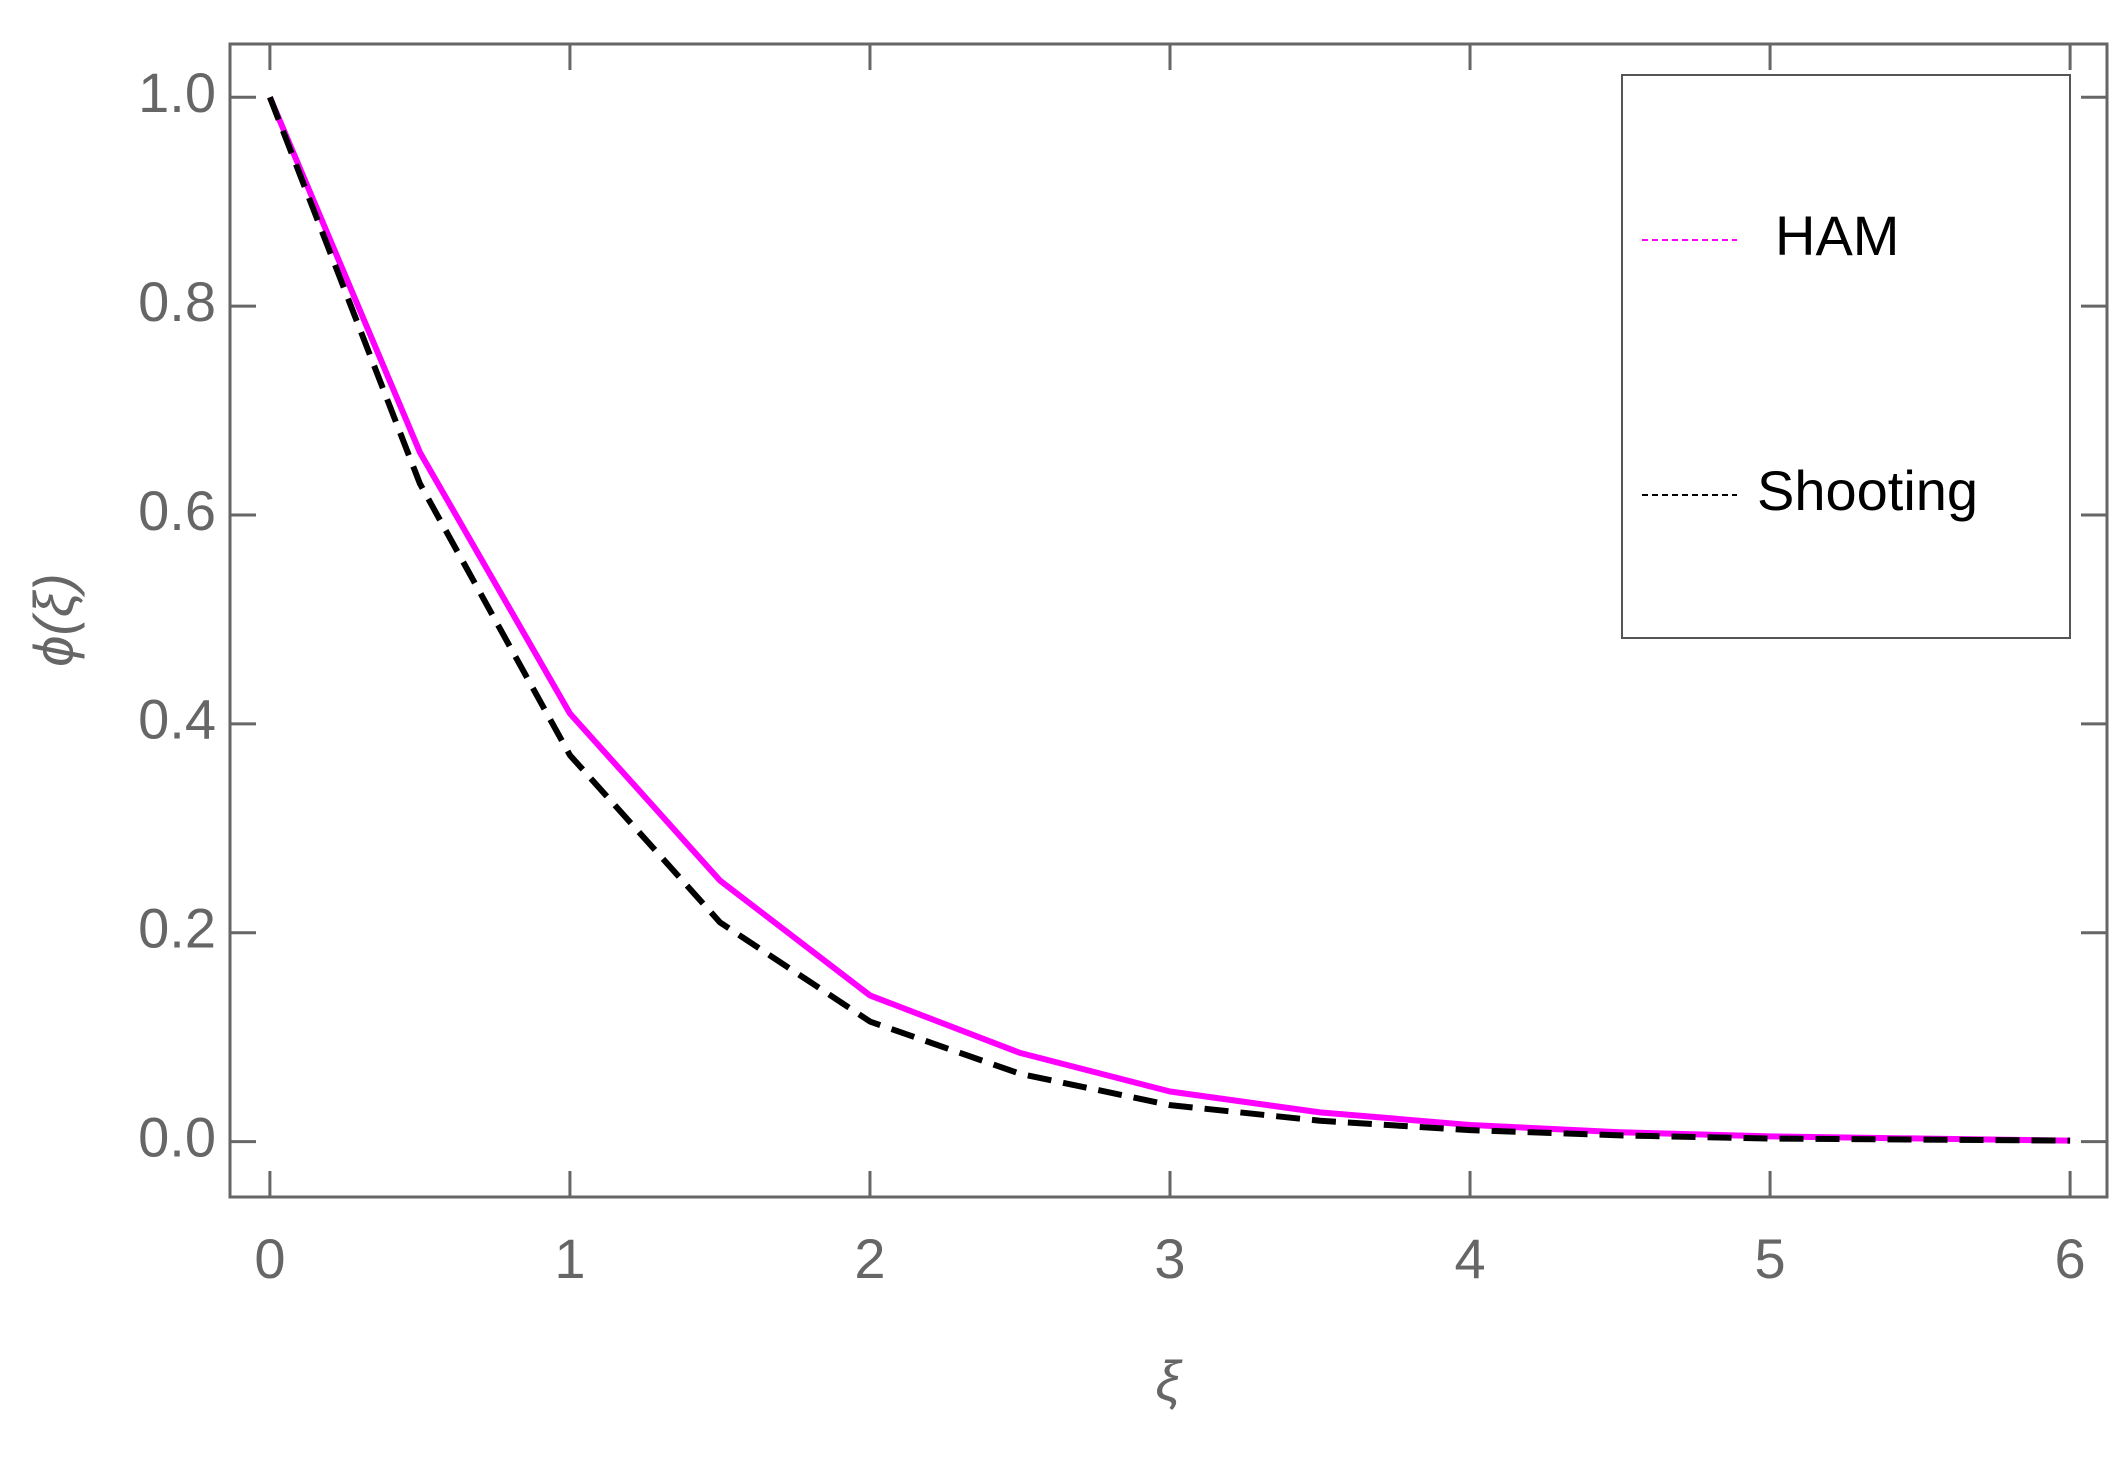 This screenshot has height=1459, width=2128. Describe the element at coordinates (569, 1258) in the screenshot. I see `x-tick-label: 1` at that location.